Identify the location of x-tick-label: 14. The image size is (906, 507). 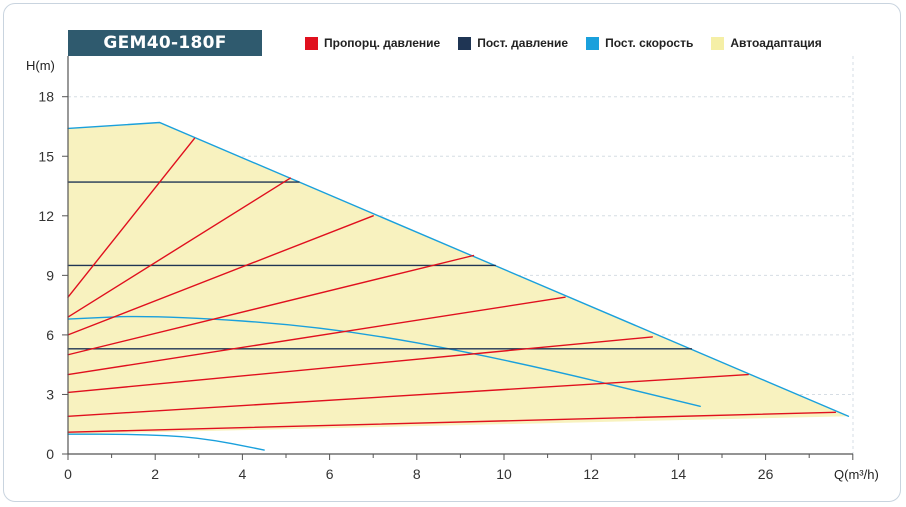
(679, 474).